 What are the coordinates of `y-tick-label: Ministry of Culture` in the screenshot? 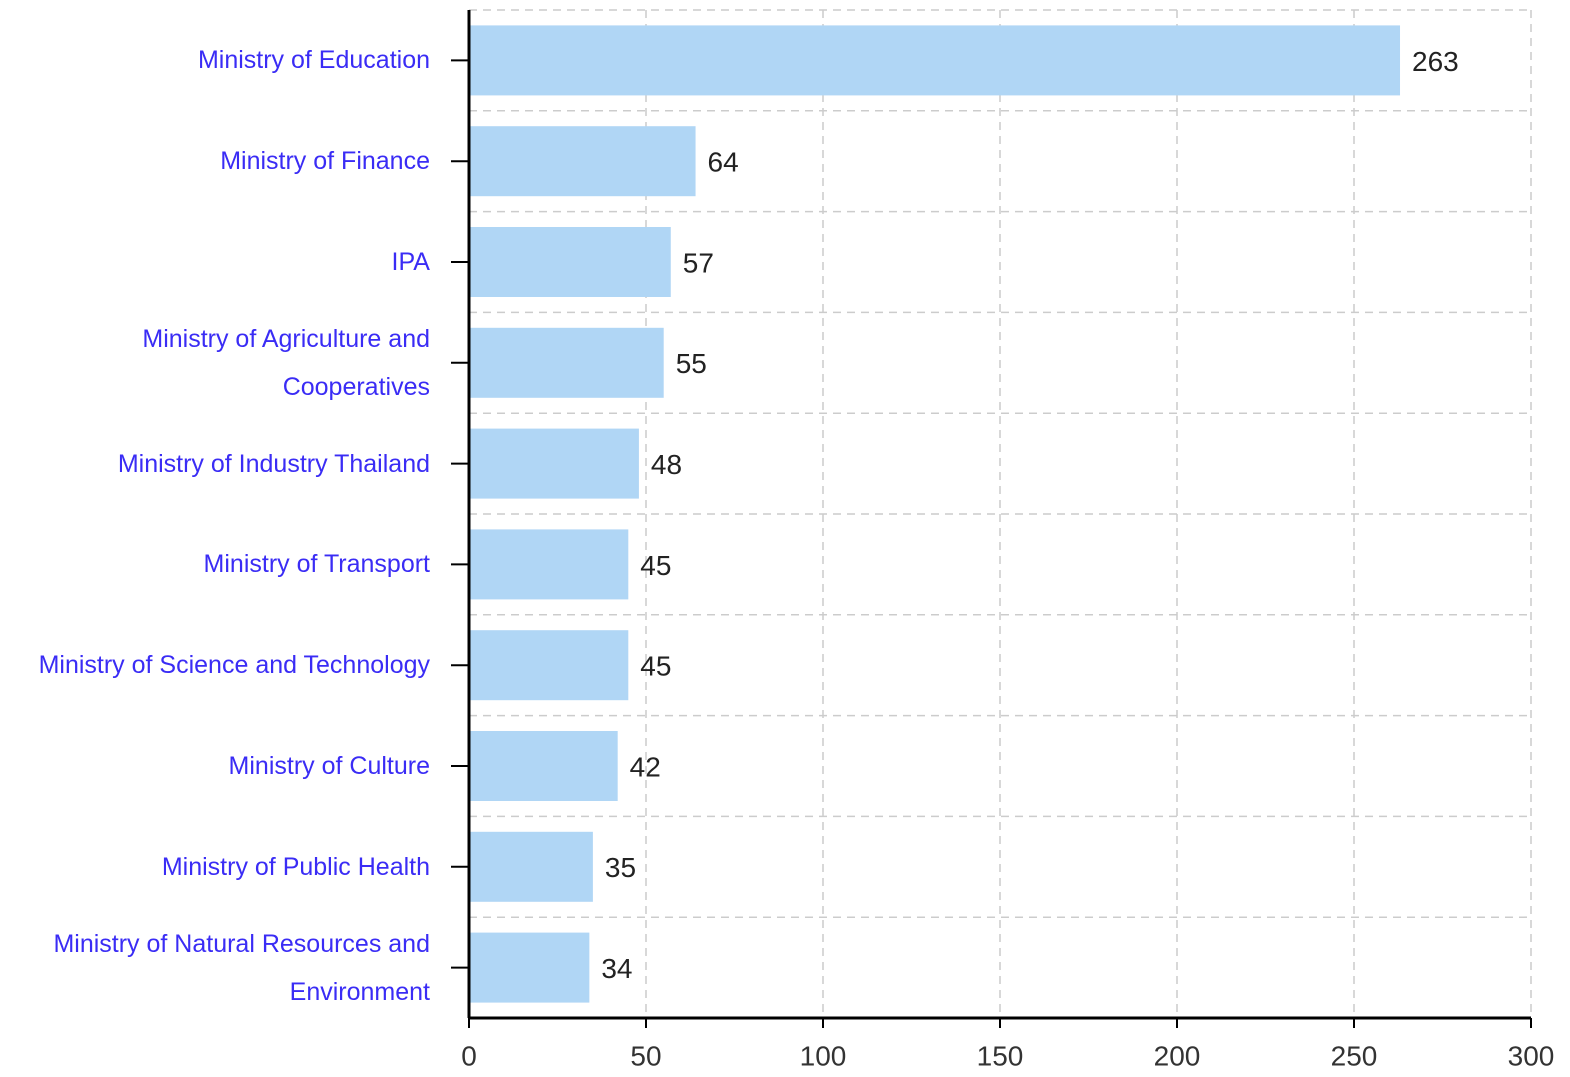 It's located at (329, 766).